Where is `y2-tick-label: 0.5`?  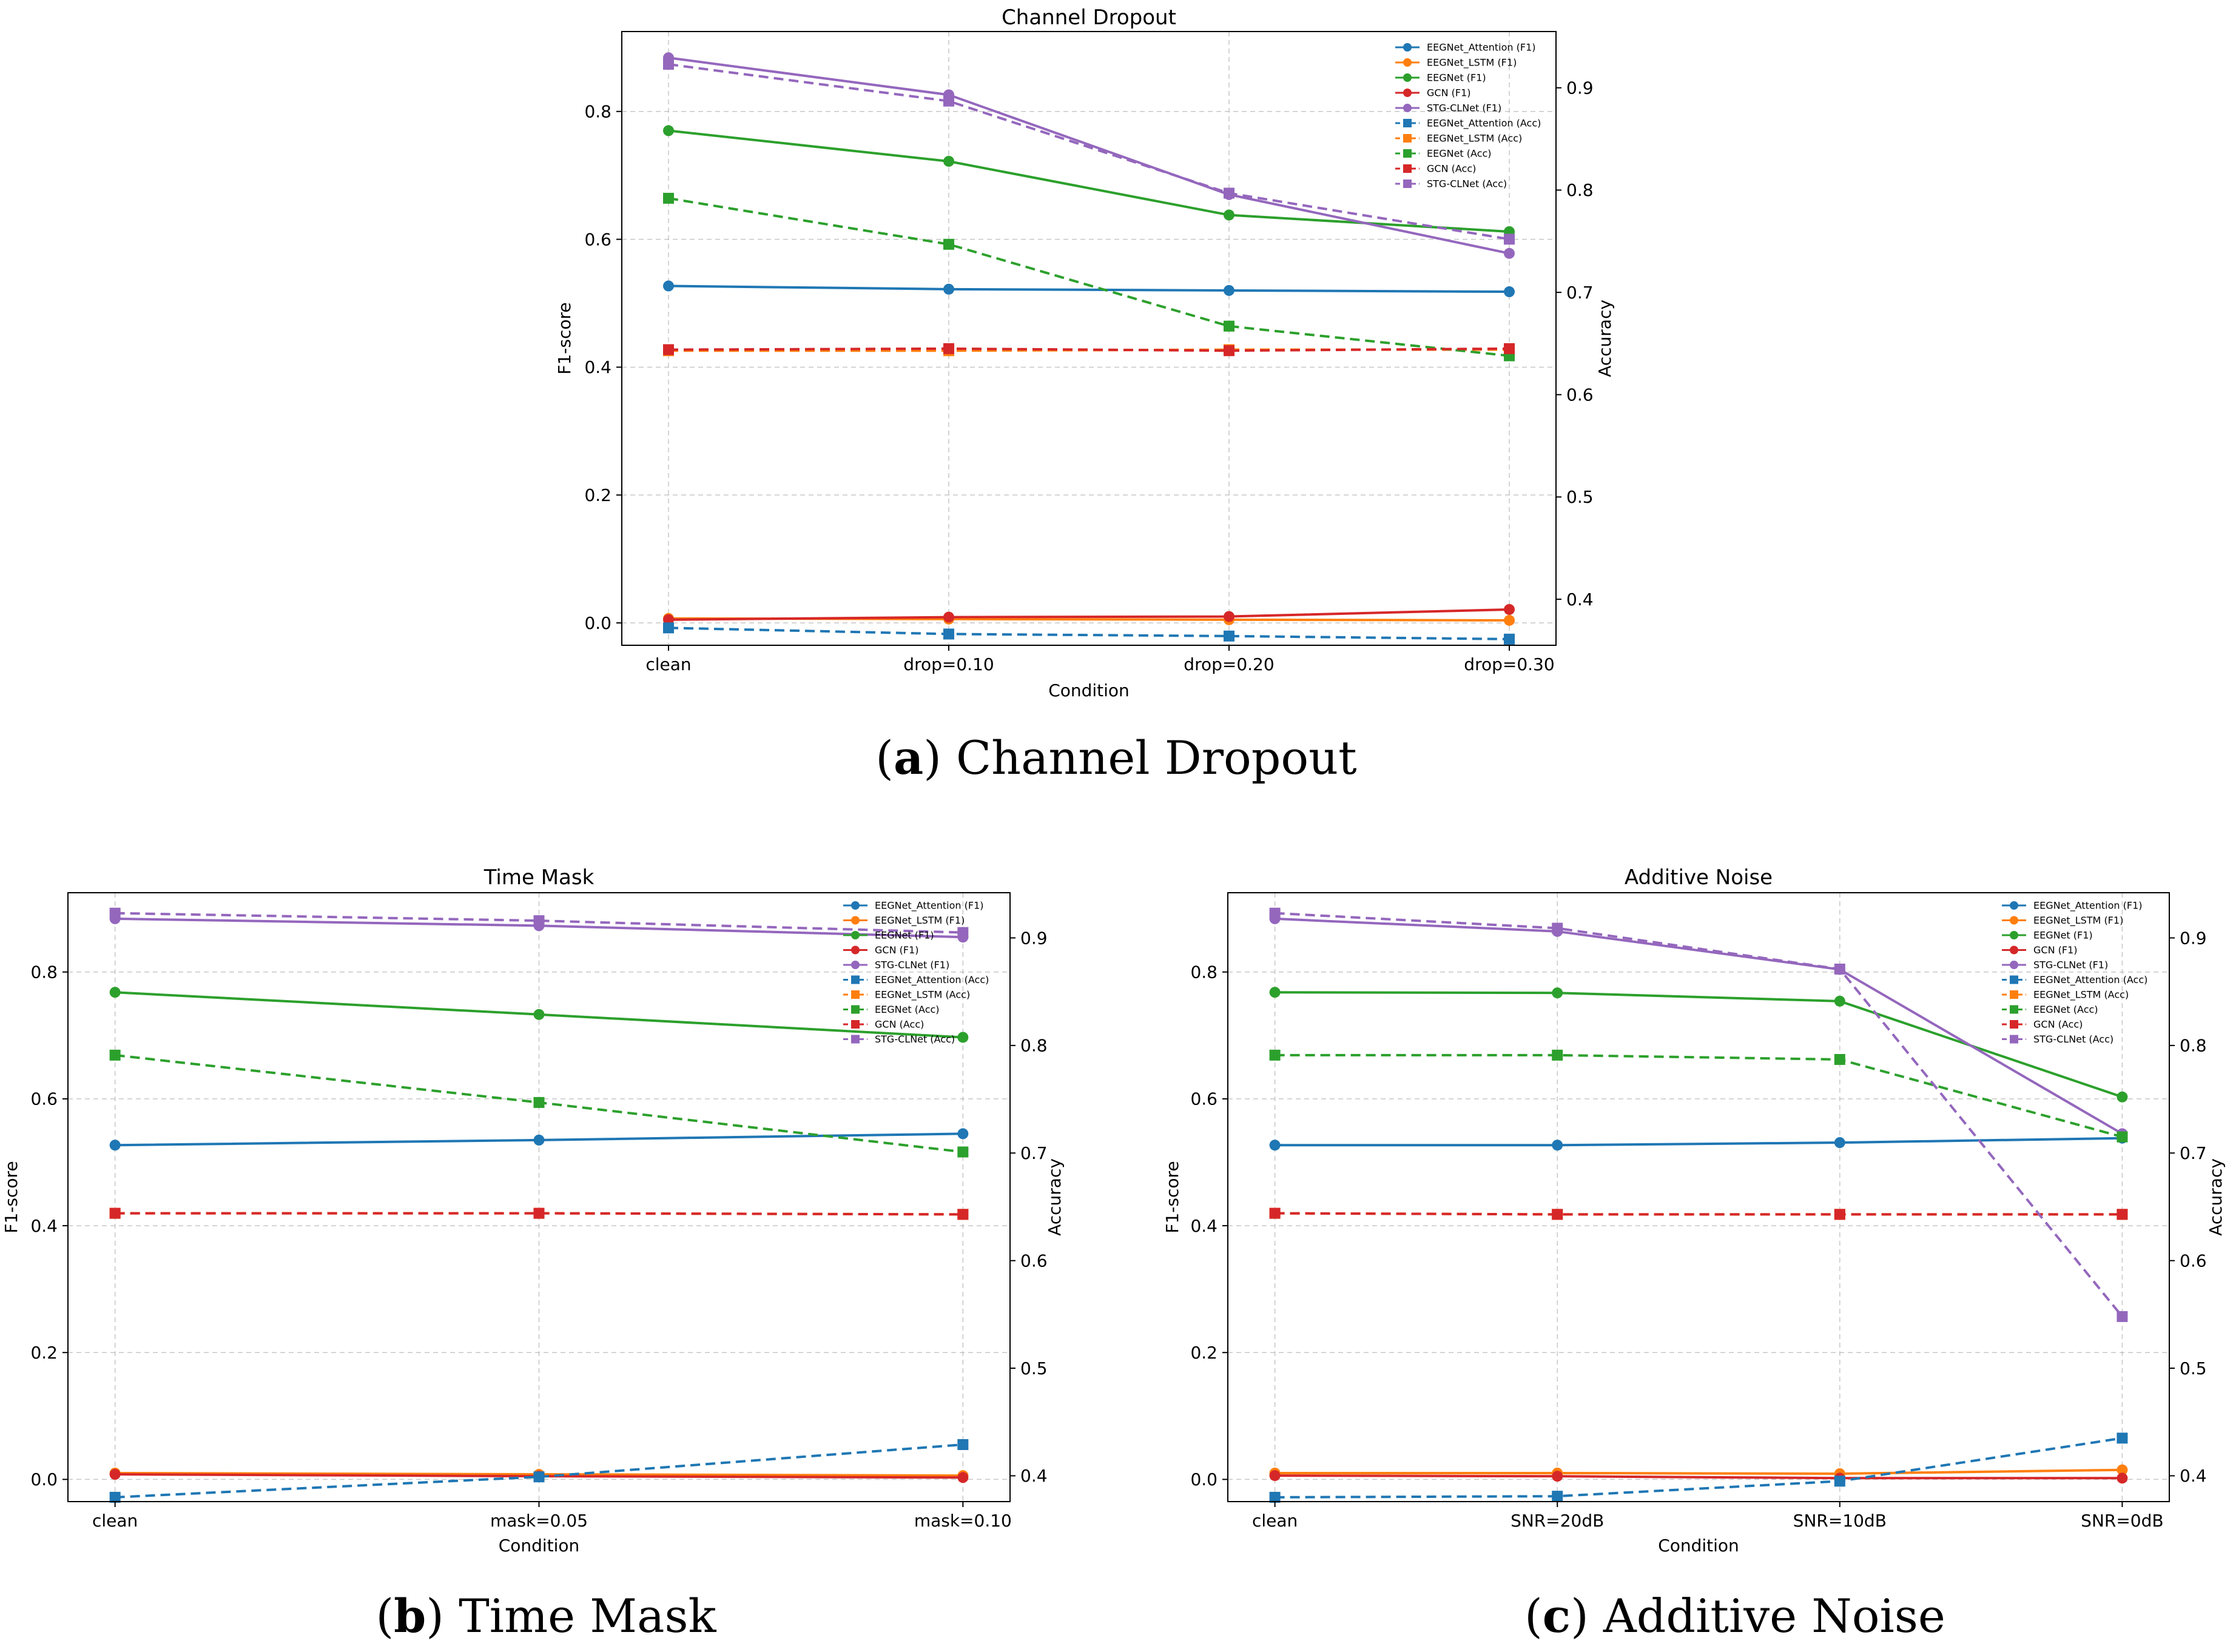
y2-tick-label: 0.5 is located at coordinates (2193, 1368).